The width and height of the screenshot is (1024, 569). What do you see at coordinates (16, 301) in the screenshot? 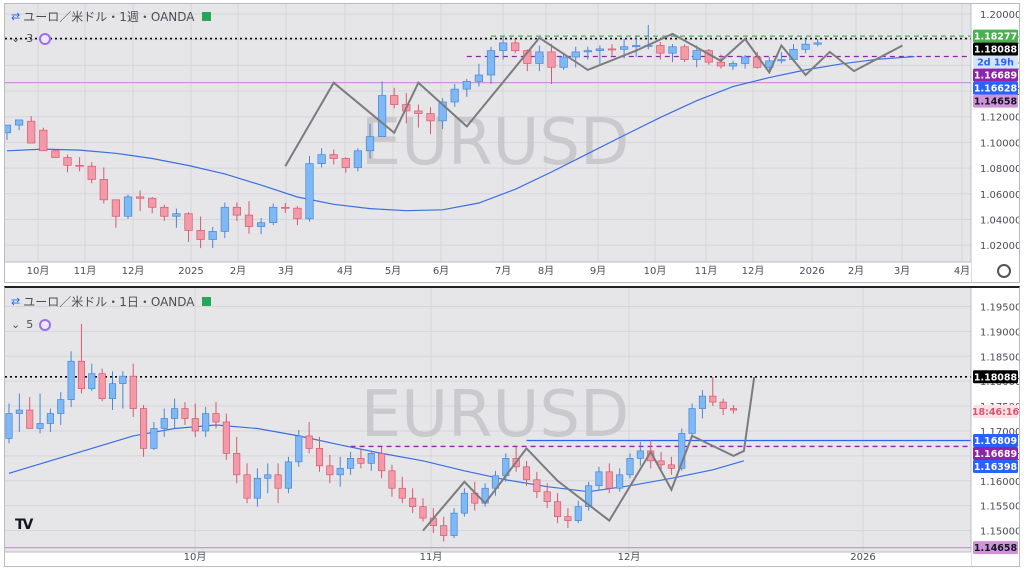
I see `currency-swap-icon: ⇄` at bounding box center [16, 301].